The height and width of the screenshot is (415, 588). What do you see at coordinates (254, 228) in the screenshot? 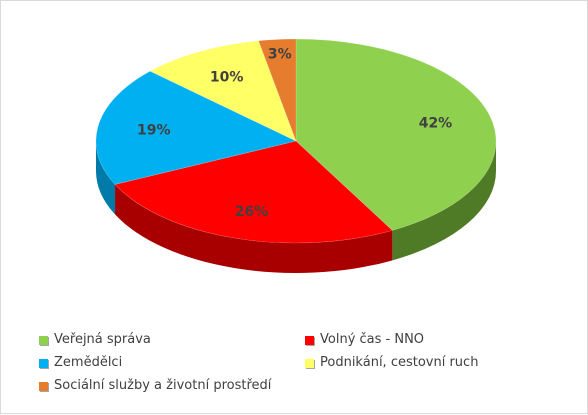
I see `pie-side-volny-cas-nno` at bounding box center [254, 228].